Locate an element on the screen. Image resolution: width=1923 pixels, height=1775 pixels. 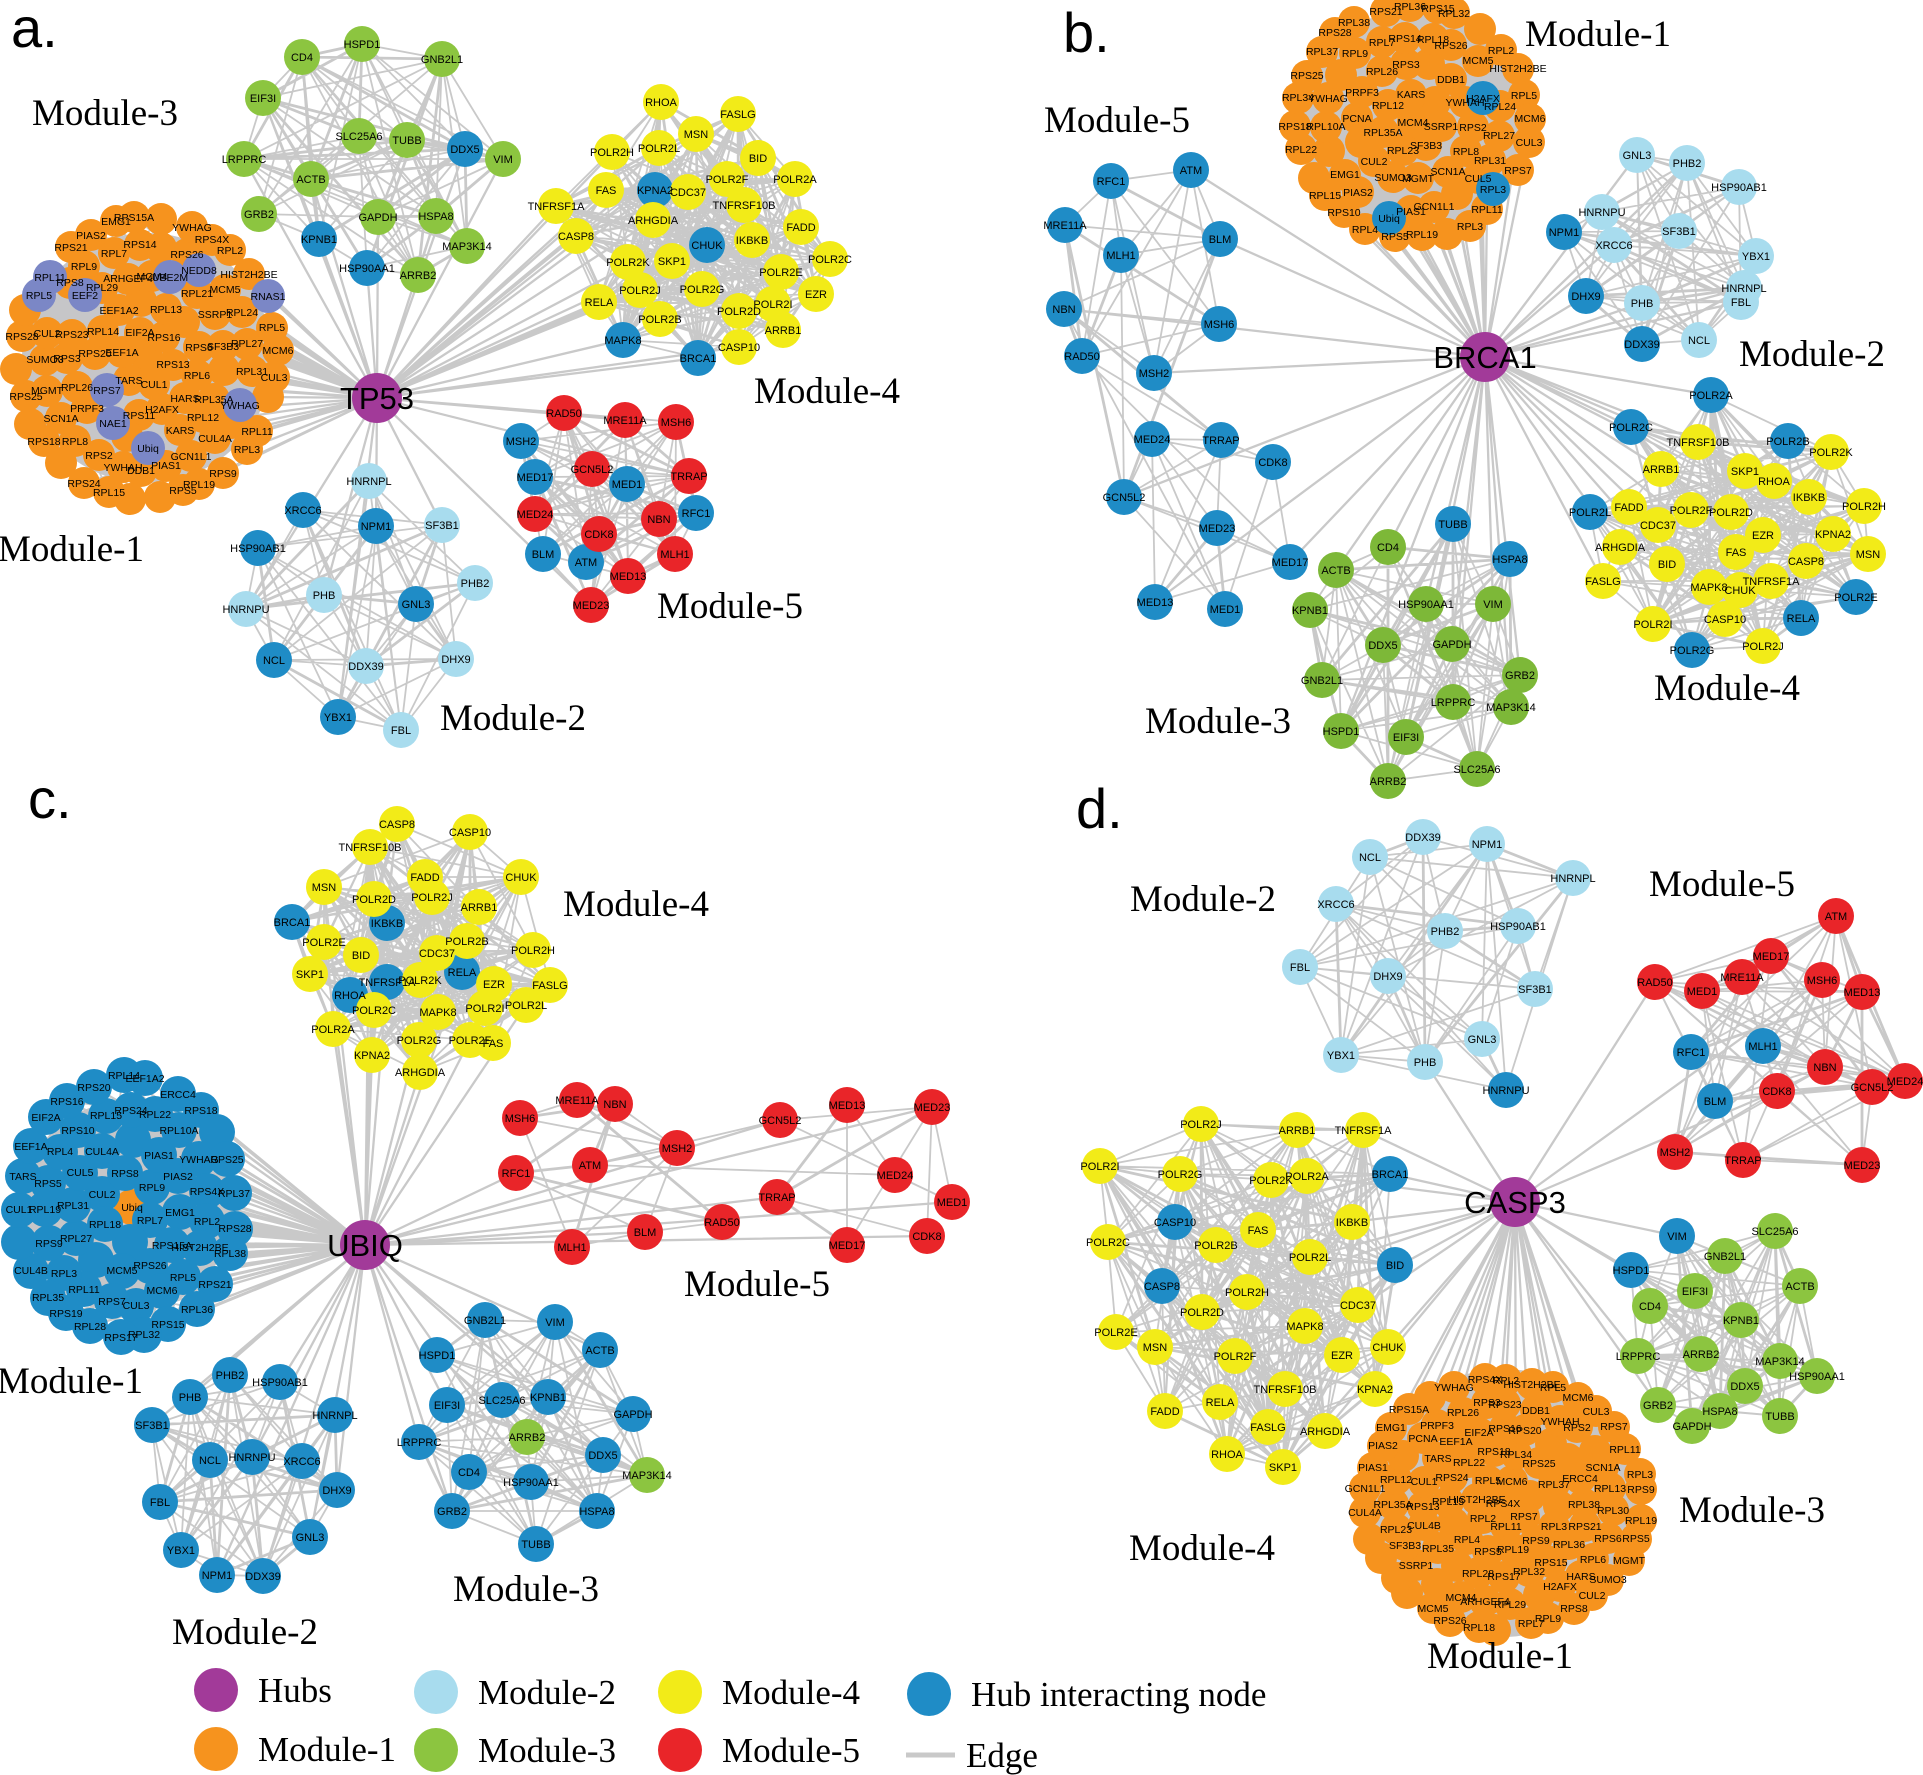
svg-text: RPL5 is located at coordinates (39, 296).